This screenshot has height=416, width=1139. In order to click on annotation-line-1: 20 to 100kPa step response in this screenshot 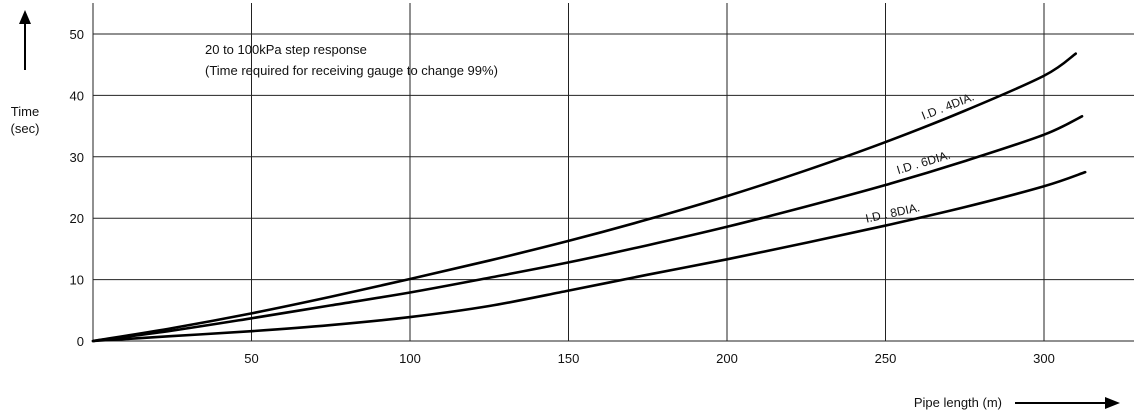, I will do `click(286, 49)`.